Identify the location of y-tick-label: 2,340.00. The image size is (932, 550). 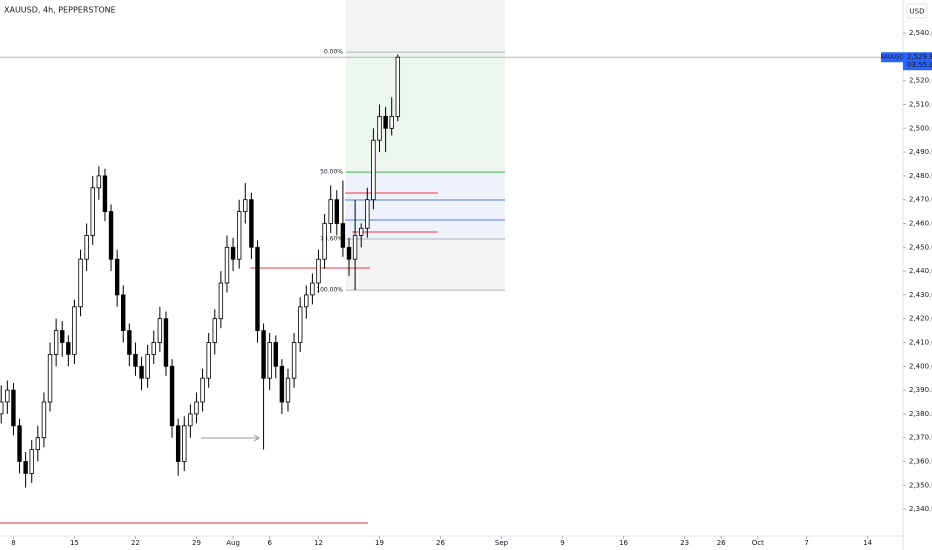
(920, 509).